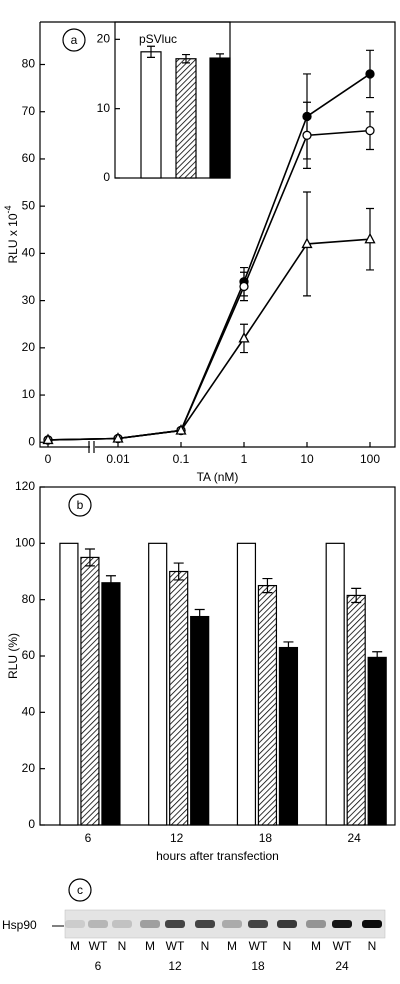 This screenshot has width=400, height=984. I want to click on y-axis-label: RLU x 10-4, so click(11, 234).